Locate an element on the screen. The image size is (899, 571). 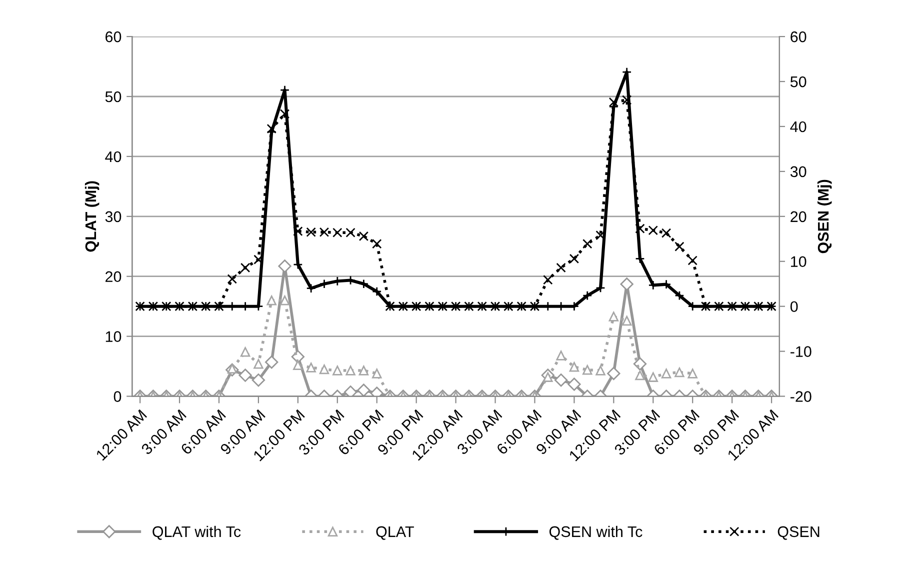
y-tick-label: 50 is located at coordinates (113, 96).